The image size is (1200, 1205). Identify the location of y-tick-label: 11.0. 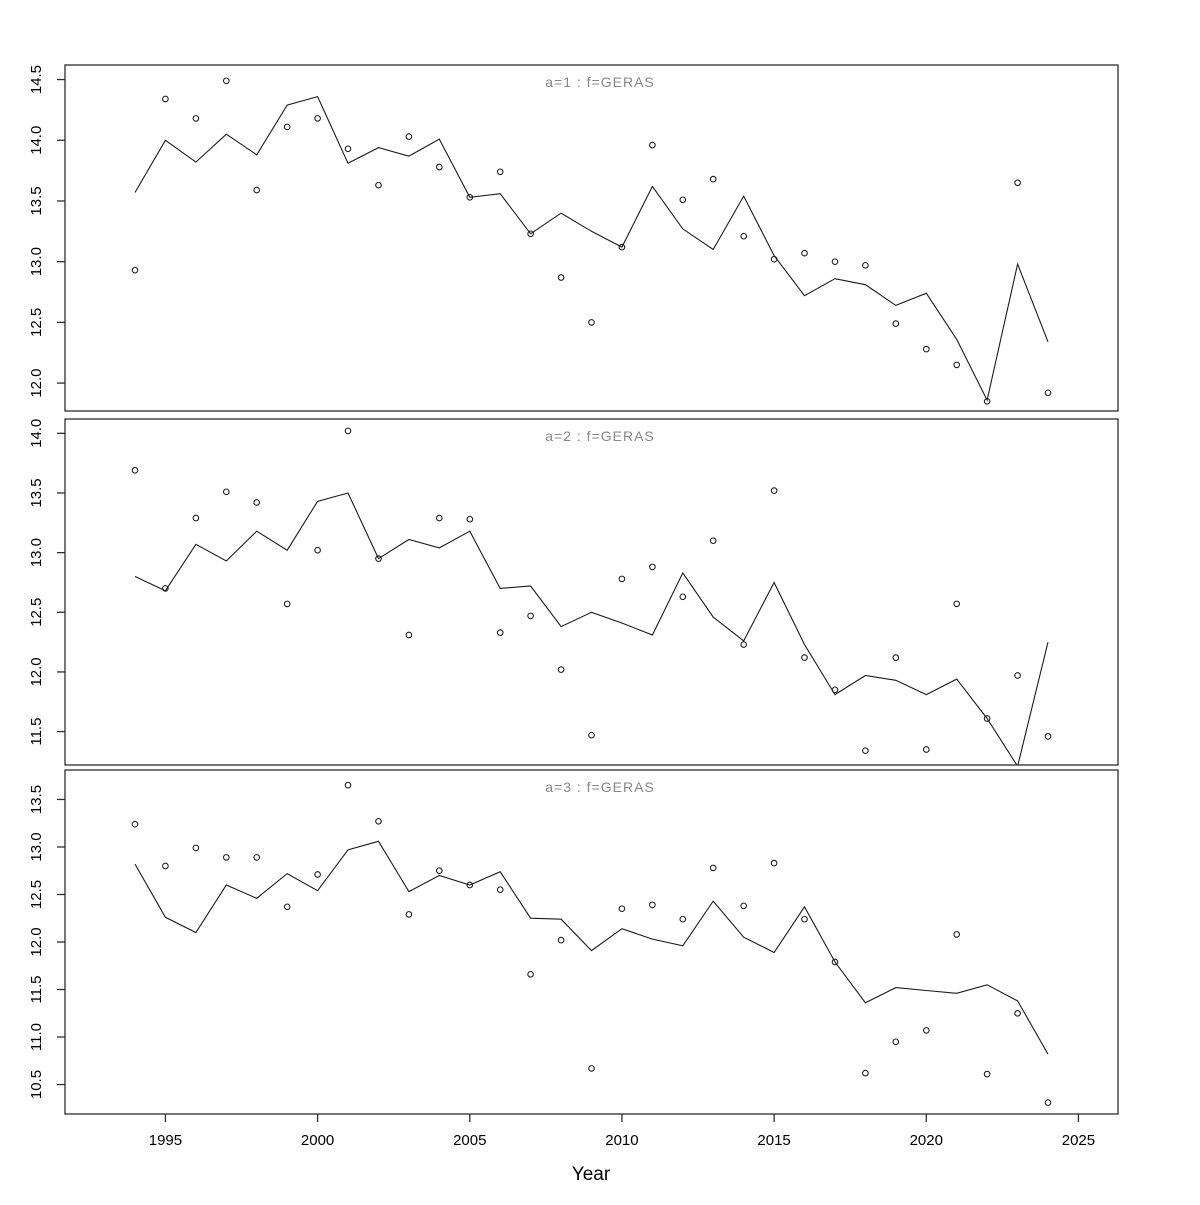
(36, 1037).